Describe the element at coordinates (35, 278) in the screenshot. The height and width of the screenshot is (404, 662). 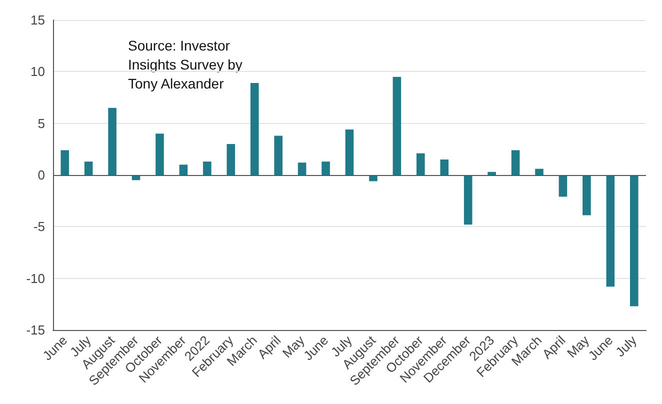
I see `y-tick-label: -10` at that location.